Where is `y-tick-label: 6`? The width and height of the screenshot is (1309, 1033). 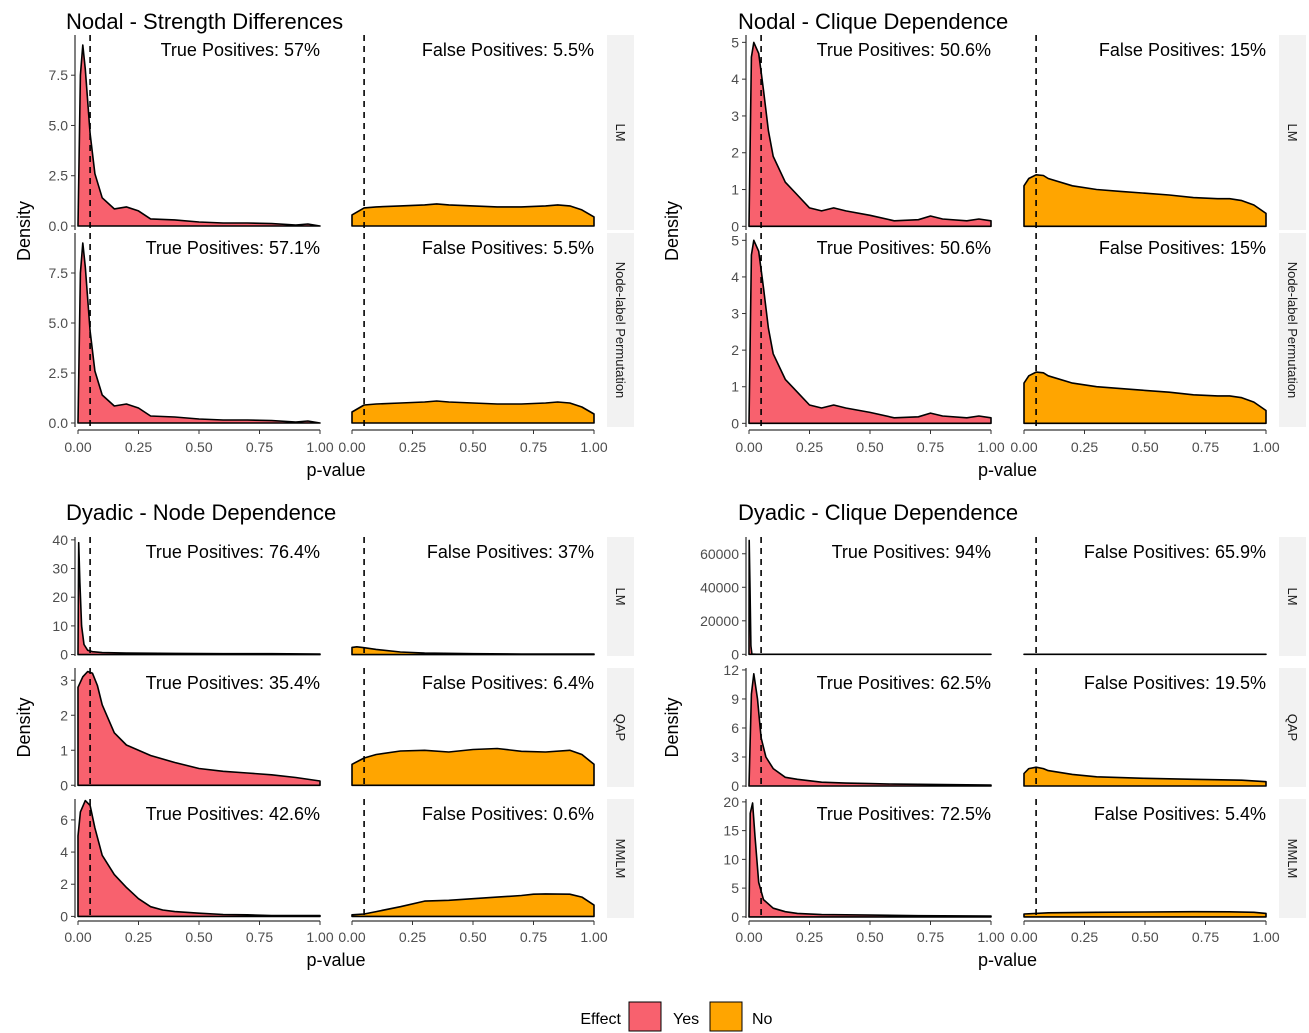 y-tick-label: 6 is located at coordinates (735, 728).